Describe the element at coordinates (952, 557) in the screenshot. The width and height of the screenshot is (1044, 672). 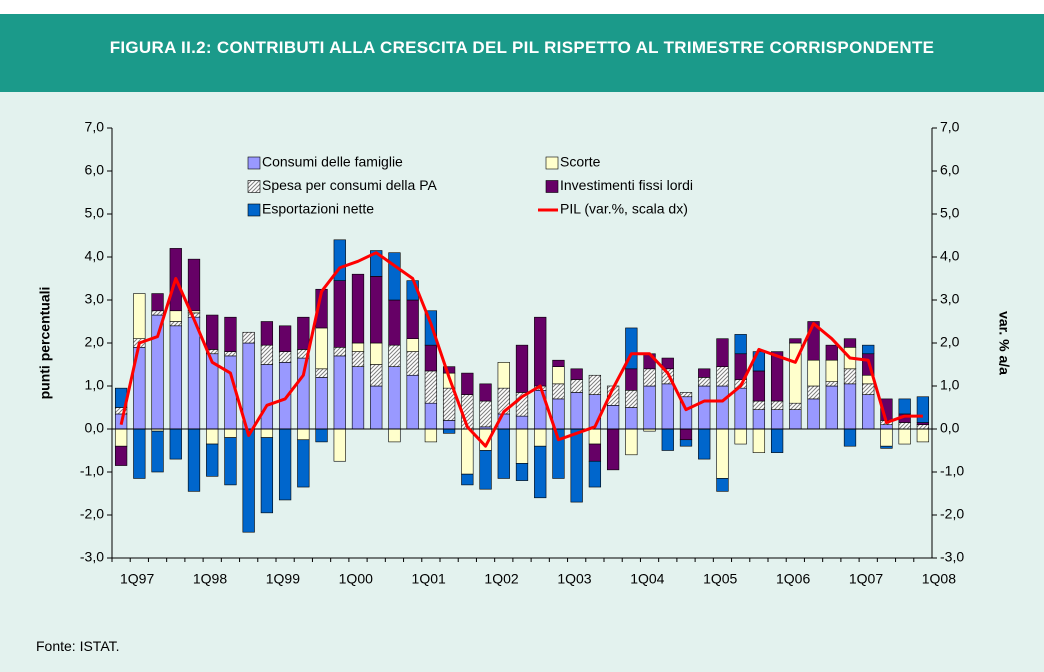
I see `y2-tick-label: -3,0` at that location.